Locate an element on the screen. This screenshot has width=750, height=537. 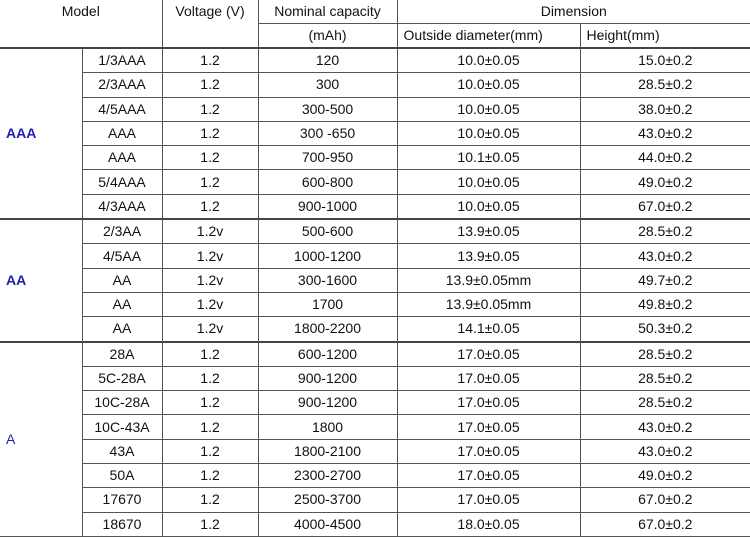
cell-model: 43A is located at coordinates (122, 451).